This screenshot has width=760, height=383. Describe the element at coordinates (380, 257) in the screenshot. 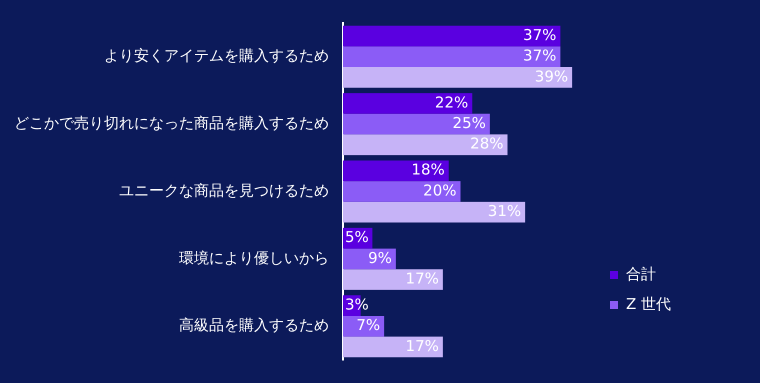

I see `data-label: 9%` at that location.